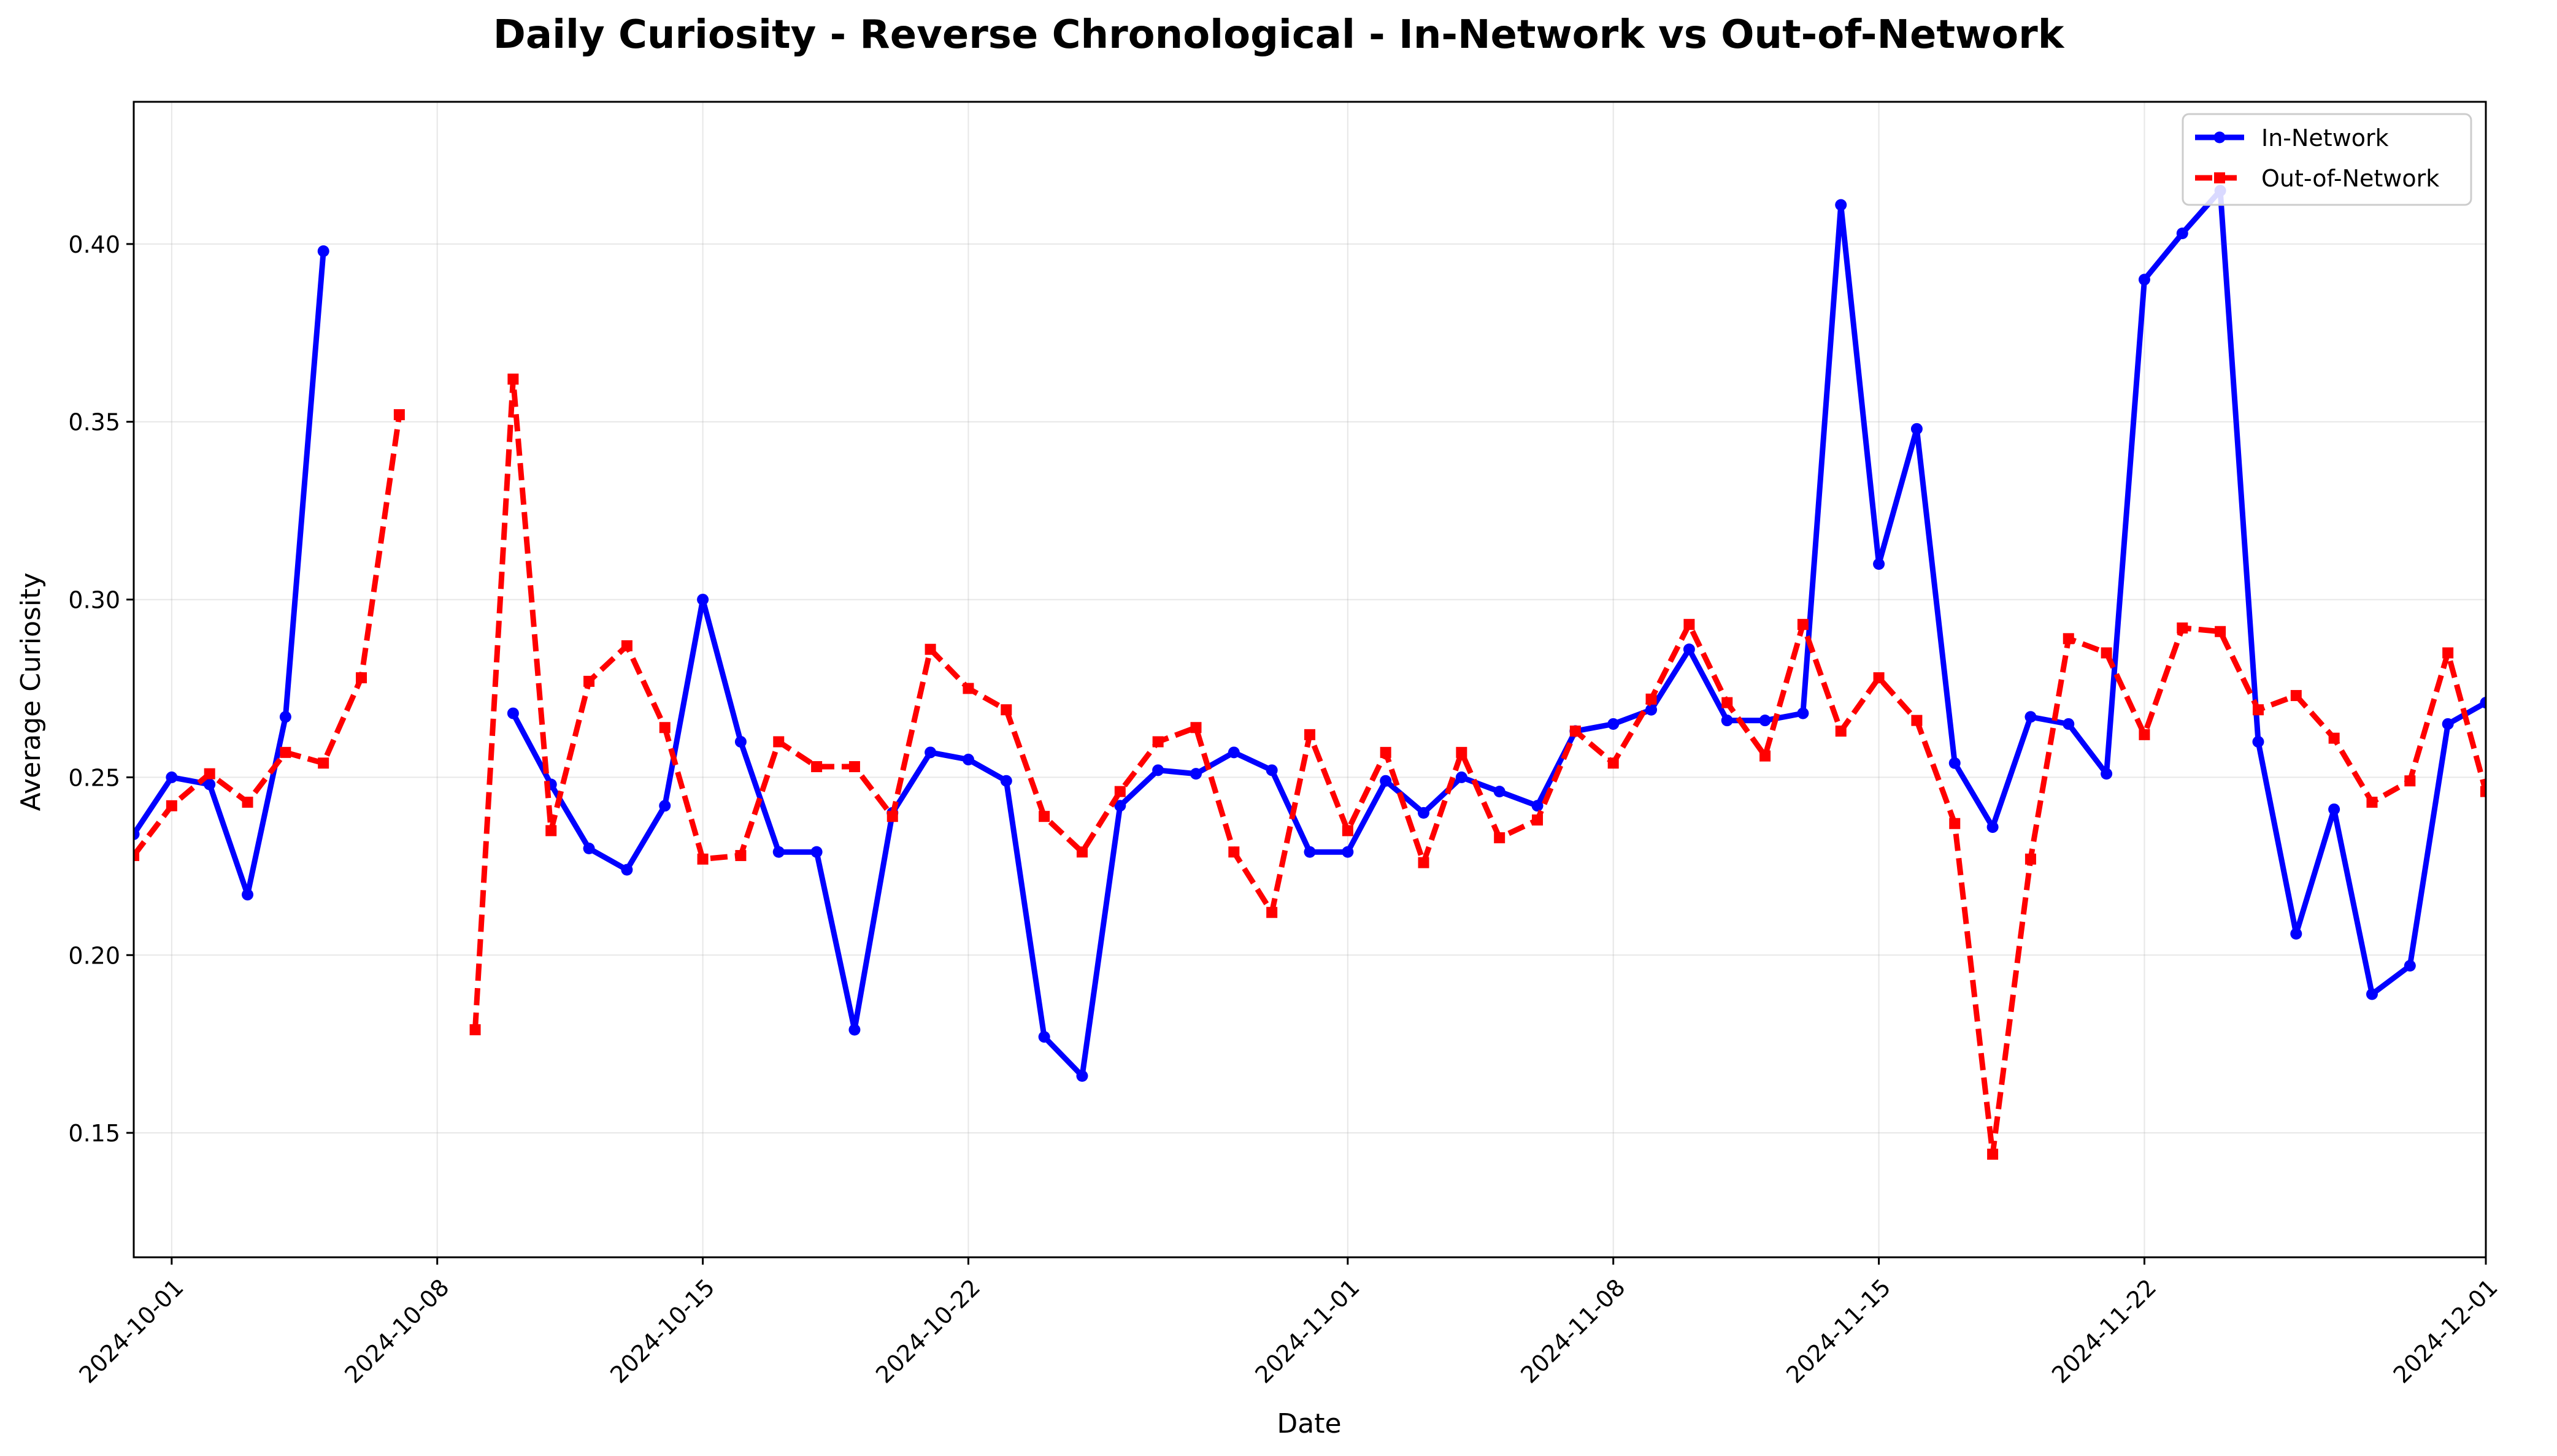  I want to click on legend-marker-out-of-network, so click(2219, 177).